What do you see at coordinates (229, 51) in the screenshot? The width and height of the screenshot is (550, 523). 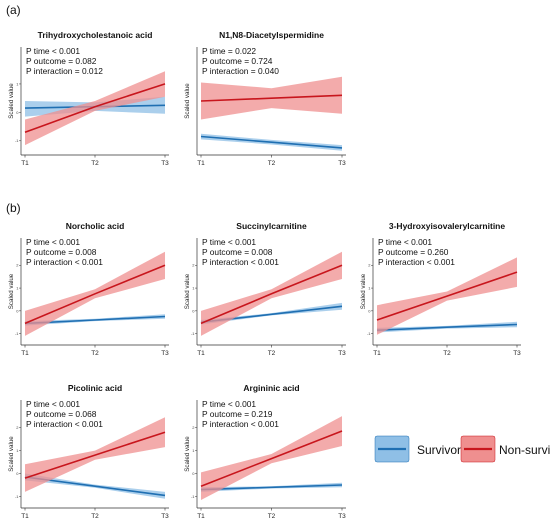 I see `stat-line: P time = 0.022` at bounding box center [229, 51].